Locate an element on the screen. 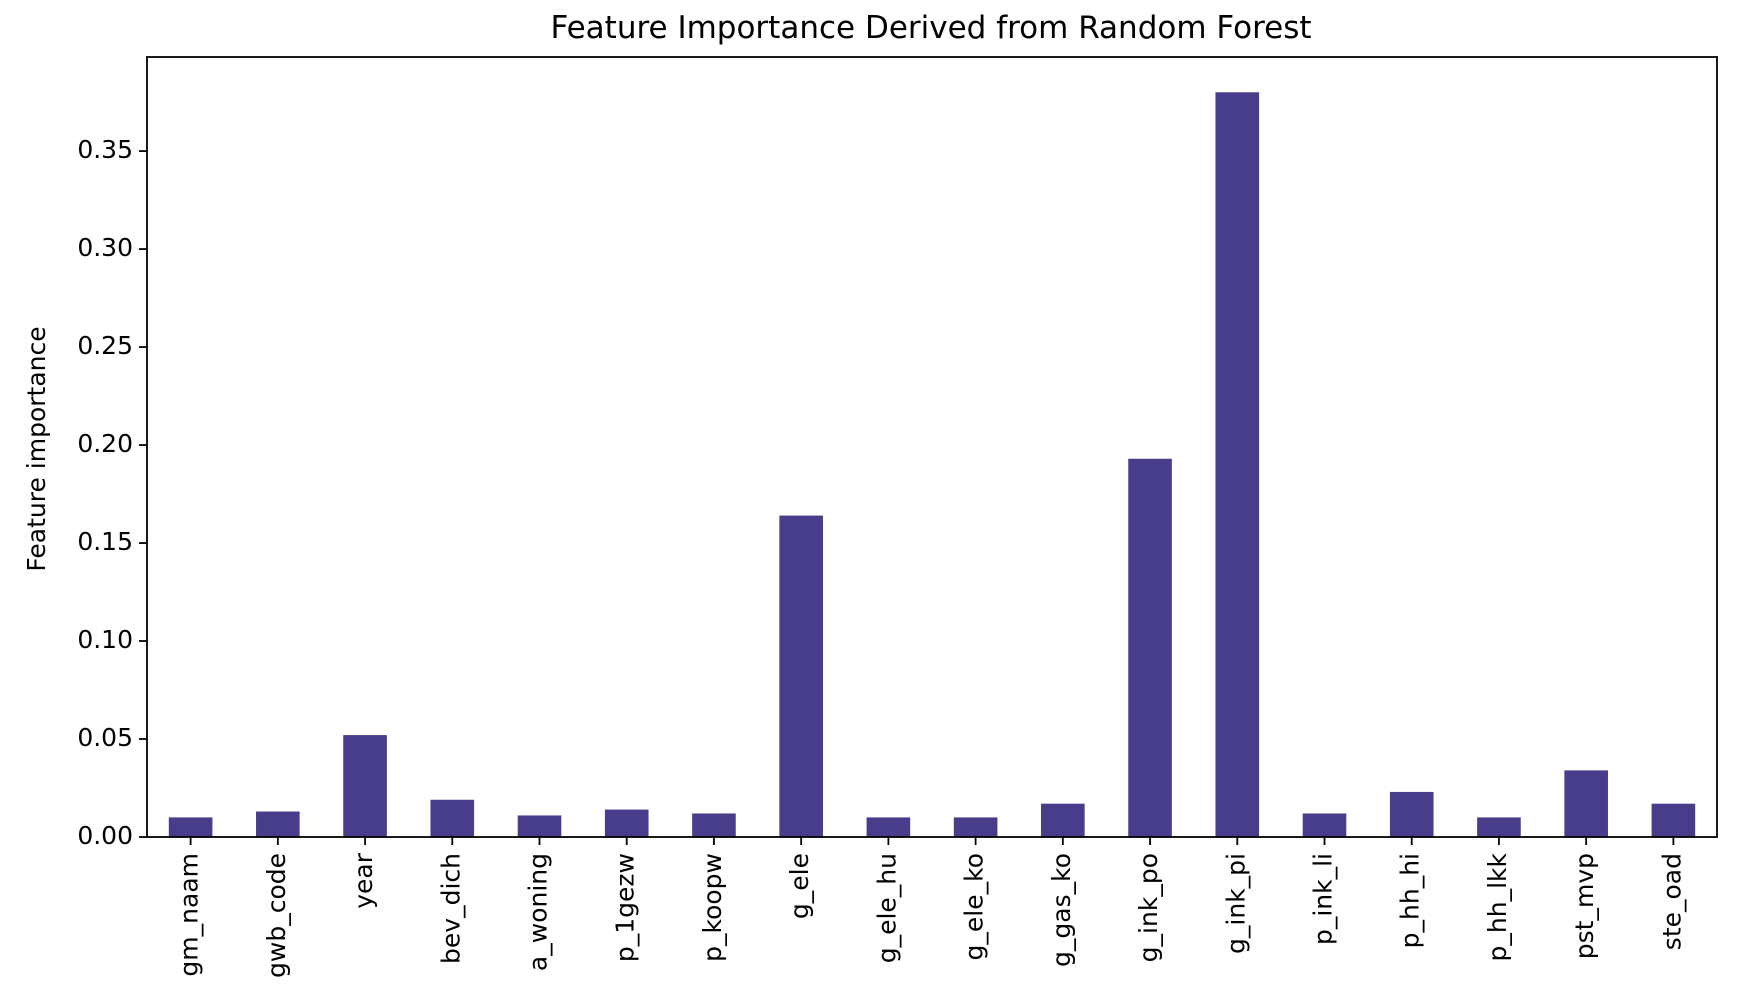 The height and width of the screenshot is (993, 1755). x-tick-label: bev_dich is located at coordinates (450, 908).